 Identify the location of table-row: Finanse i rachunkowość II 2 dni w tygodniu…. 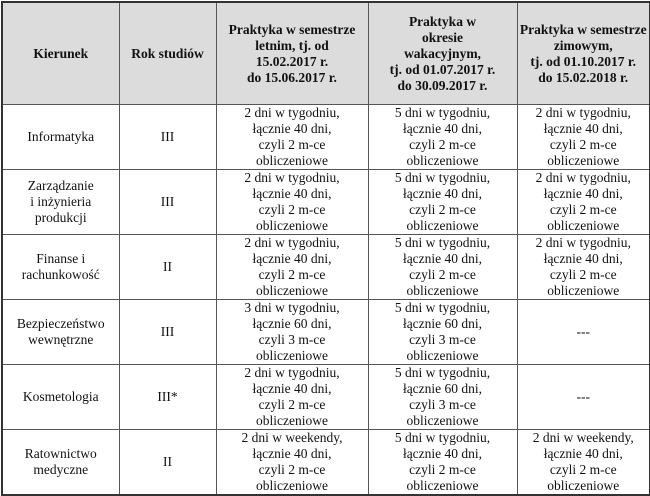
(325, 267).